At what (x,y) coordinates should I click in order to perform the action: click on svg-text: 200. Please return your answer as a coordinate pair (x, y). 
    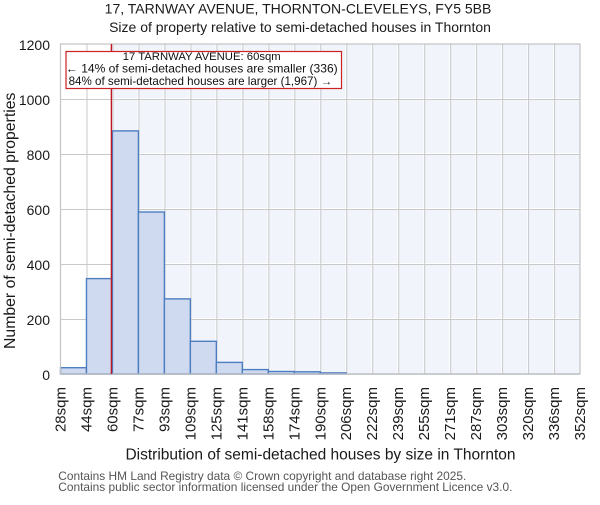
    Looking at the image, I should click on (39, 320).